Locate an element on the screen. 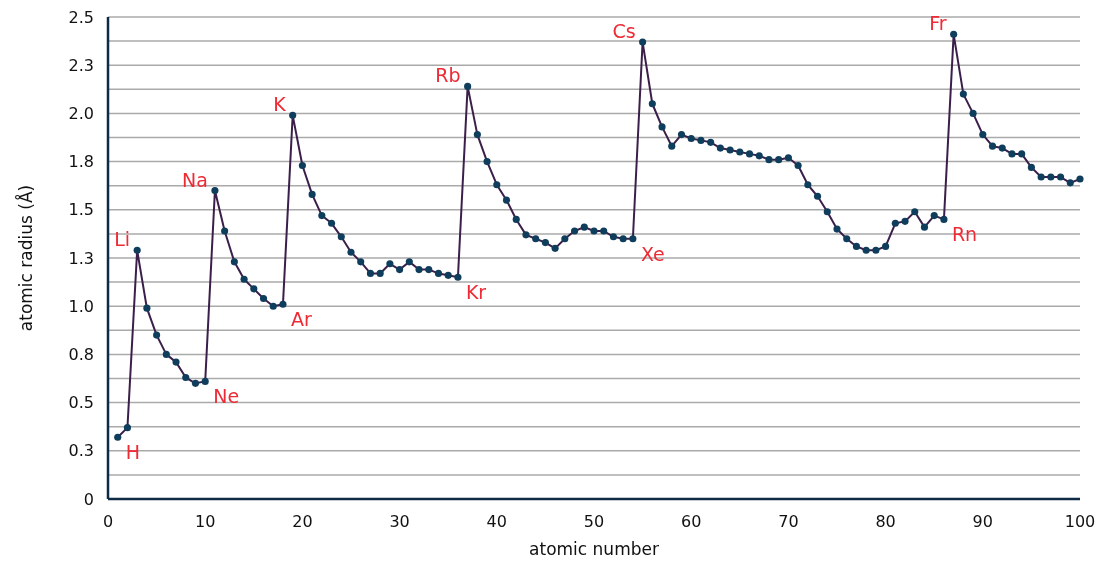 The image size is (1099, 563). y-tick-label: 1.8 is located at coordinates (81, 162).